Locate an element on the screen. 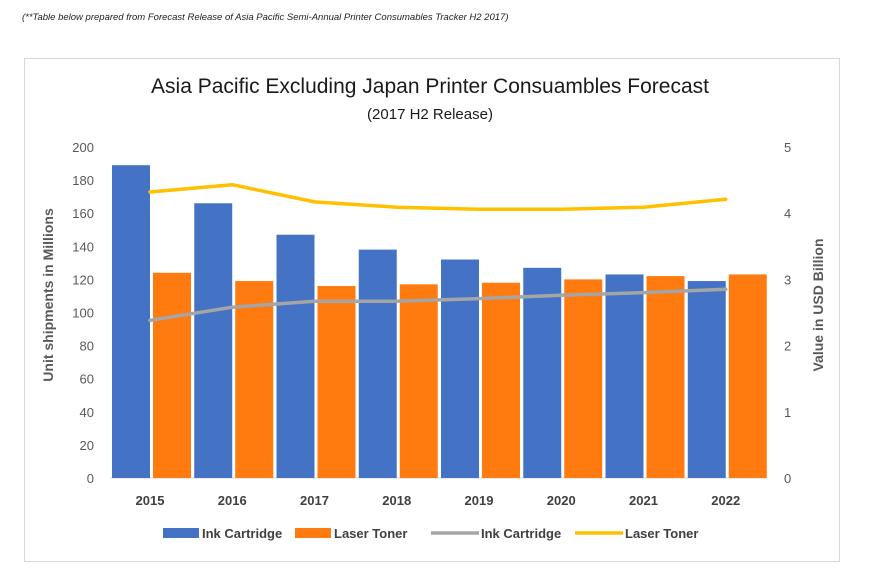  y-left-tick-label: 20 is located at coordinates (87, 445).